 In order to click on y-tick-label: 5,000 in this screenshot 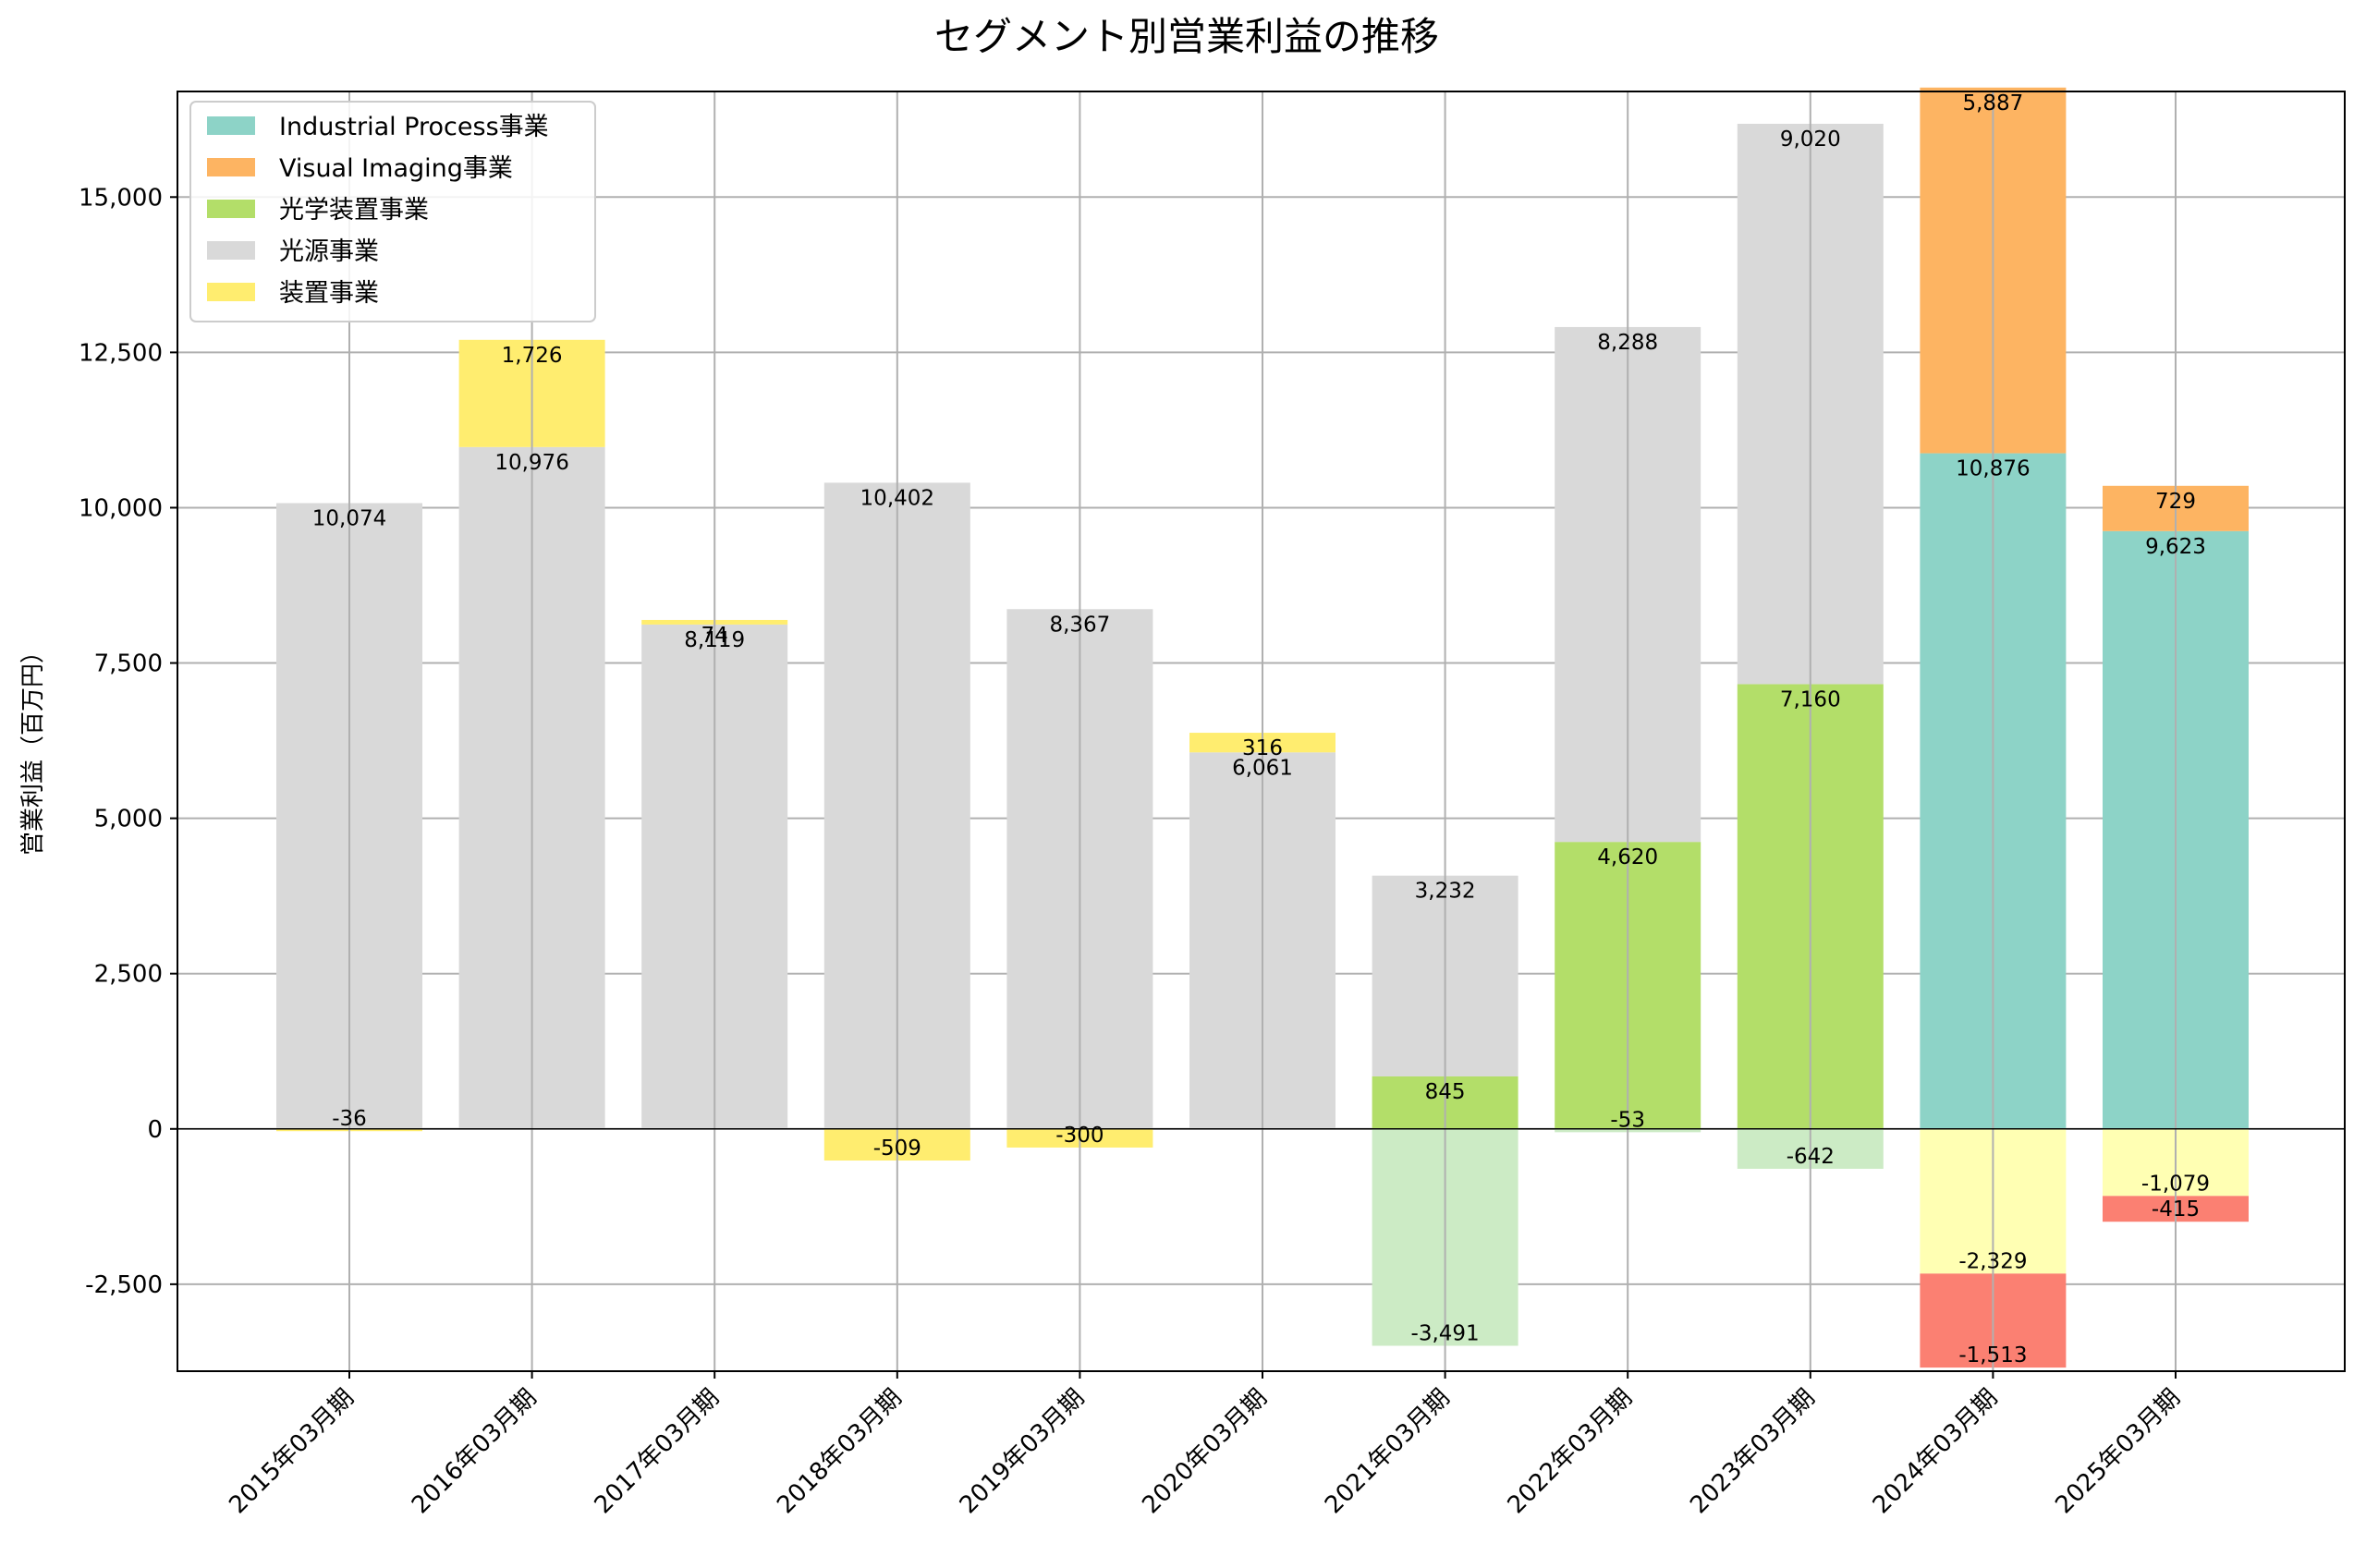, I will do `click(129, 819)`.